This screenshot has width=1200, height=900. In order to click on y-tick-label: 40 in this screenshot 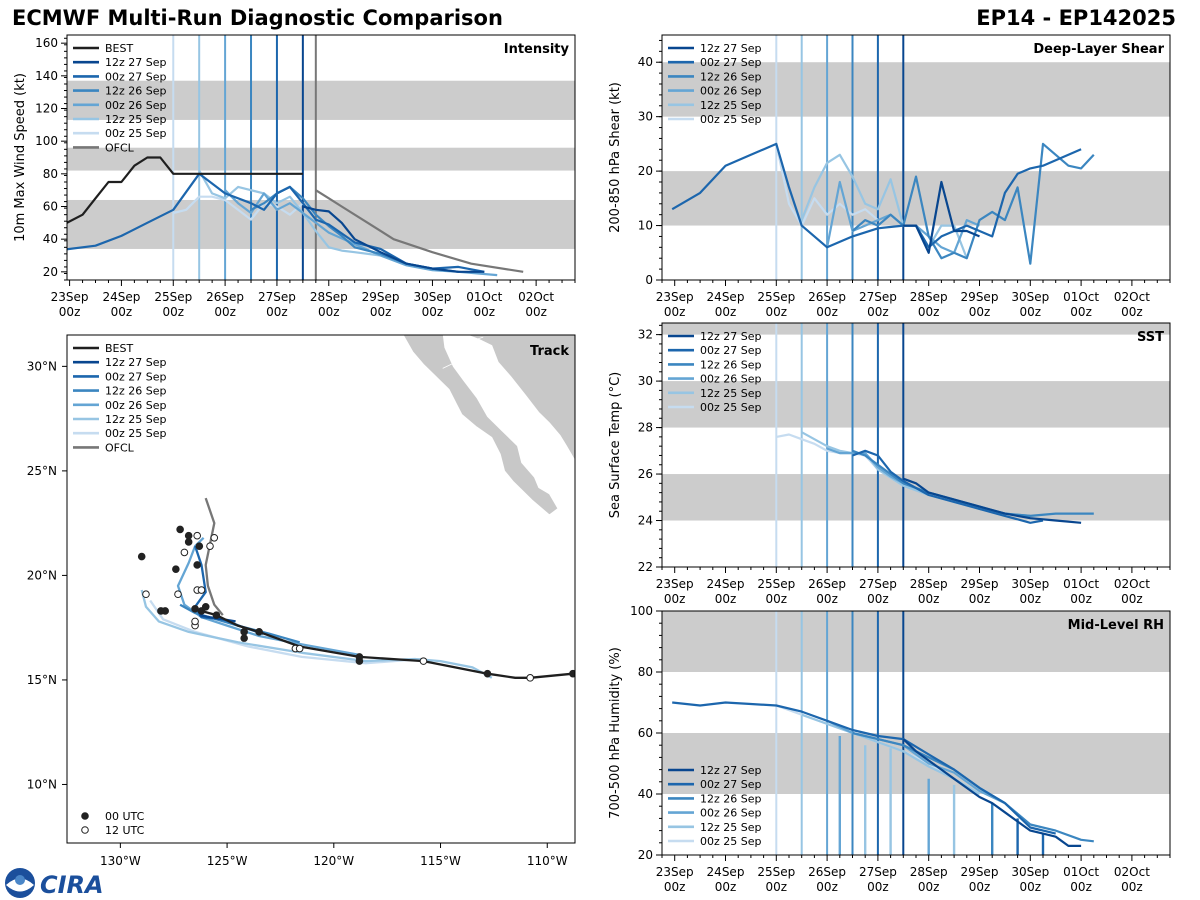, I will do `click(50, 239)`.